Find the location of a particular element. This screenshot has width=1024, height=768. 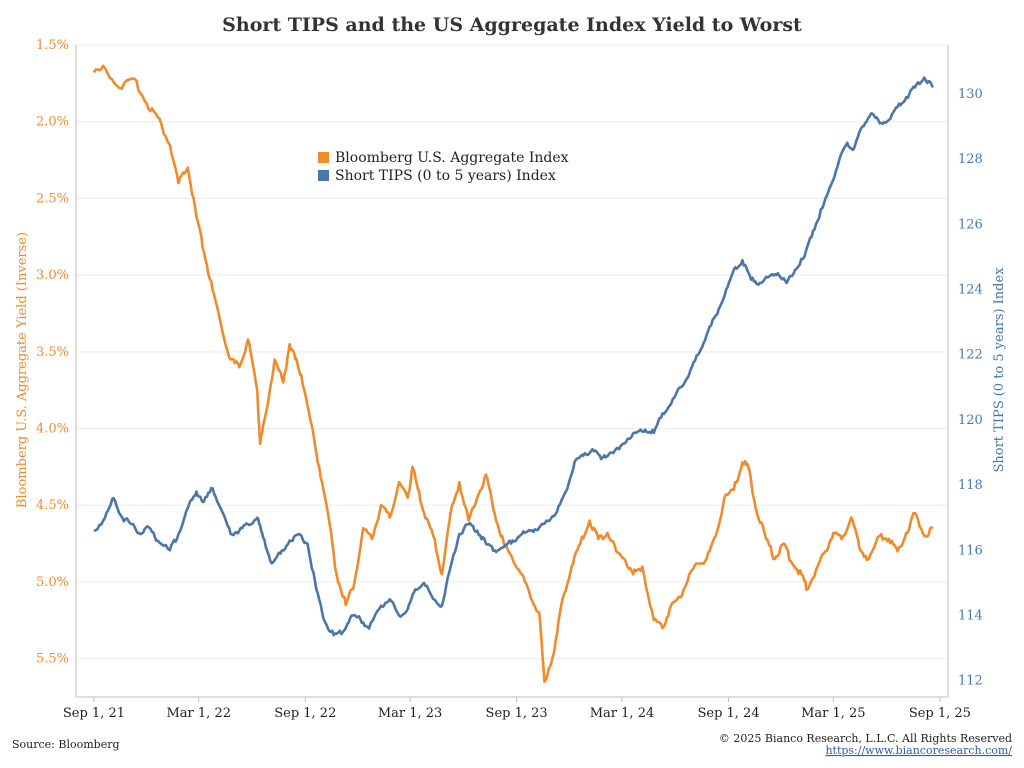

right-axis-ticks: 112 114 116 118 120 122 124 126 128 130 is located at coordinates (970, 388).